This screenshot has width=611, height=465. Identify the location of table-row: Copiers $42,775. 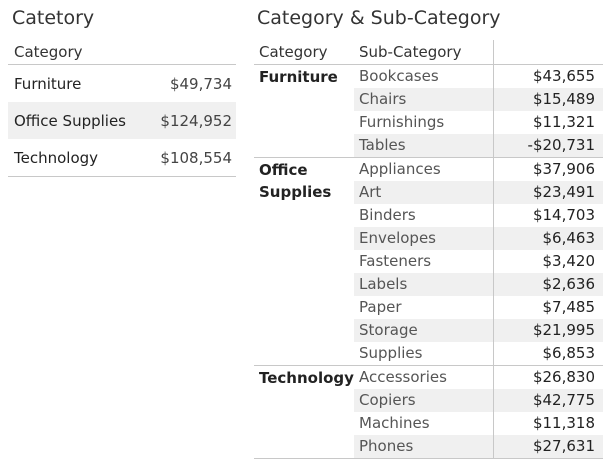
(478, 400).